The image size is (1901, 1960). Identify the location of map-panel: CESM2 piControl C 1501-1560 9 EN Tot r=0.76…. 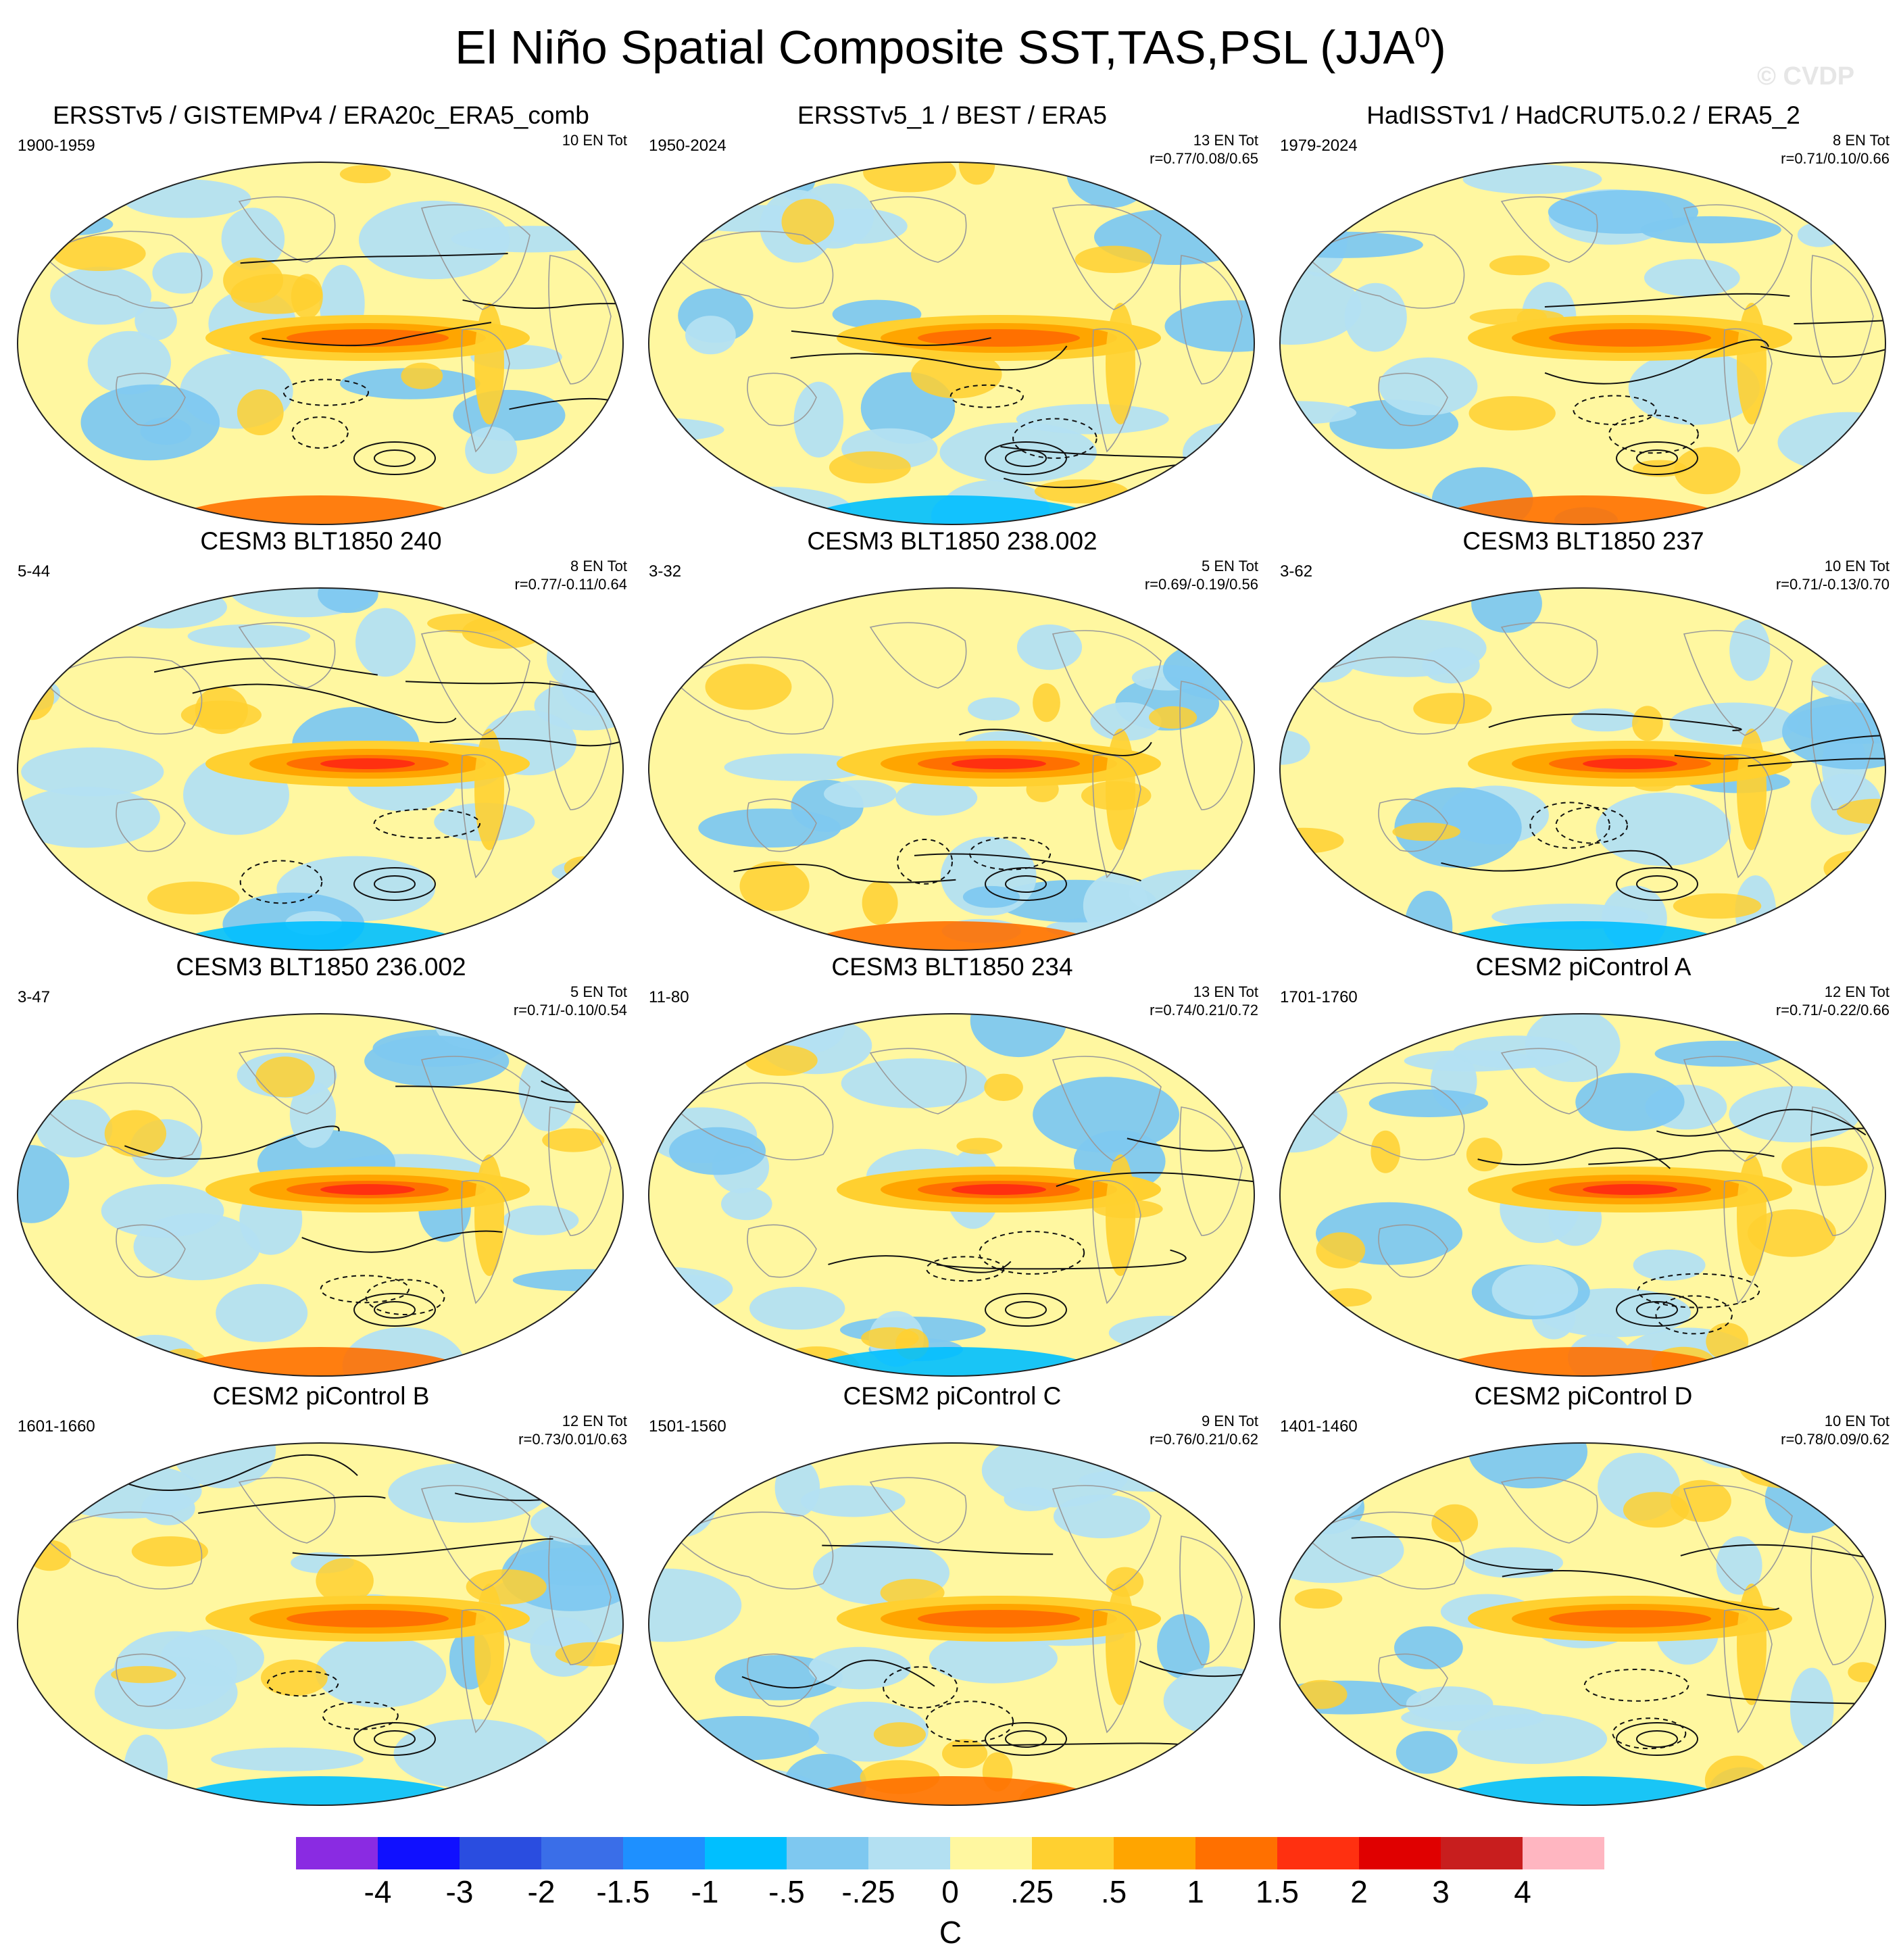
(952, 1598).